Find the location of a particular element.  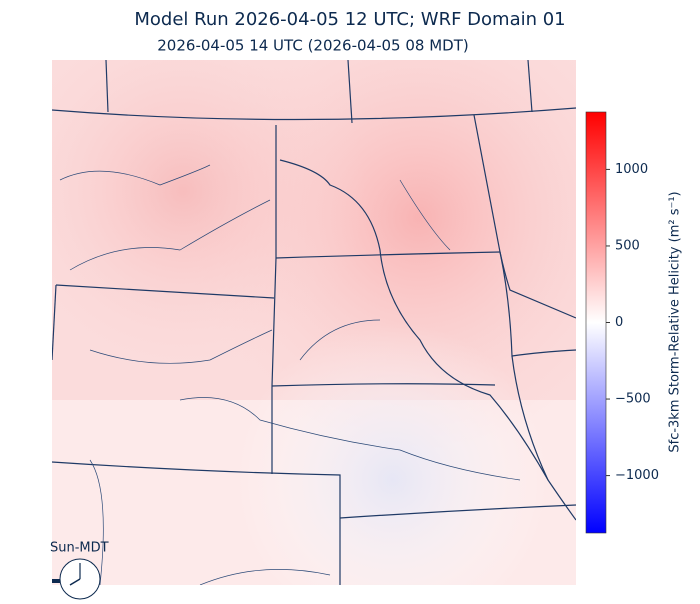

clock-label: Sun-MDT is located at coordinates (79, 548).